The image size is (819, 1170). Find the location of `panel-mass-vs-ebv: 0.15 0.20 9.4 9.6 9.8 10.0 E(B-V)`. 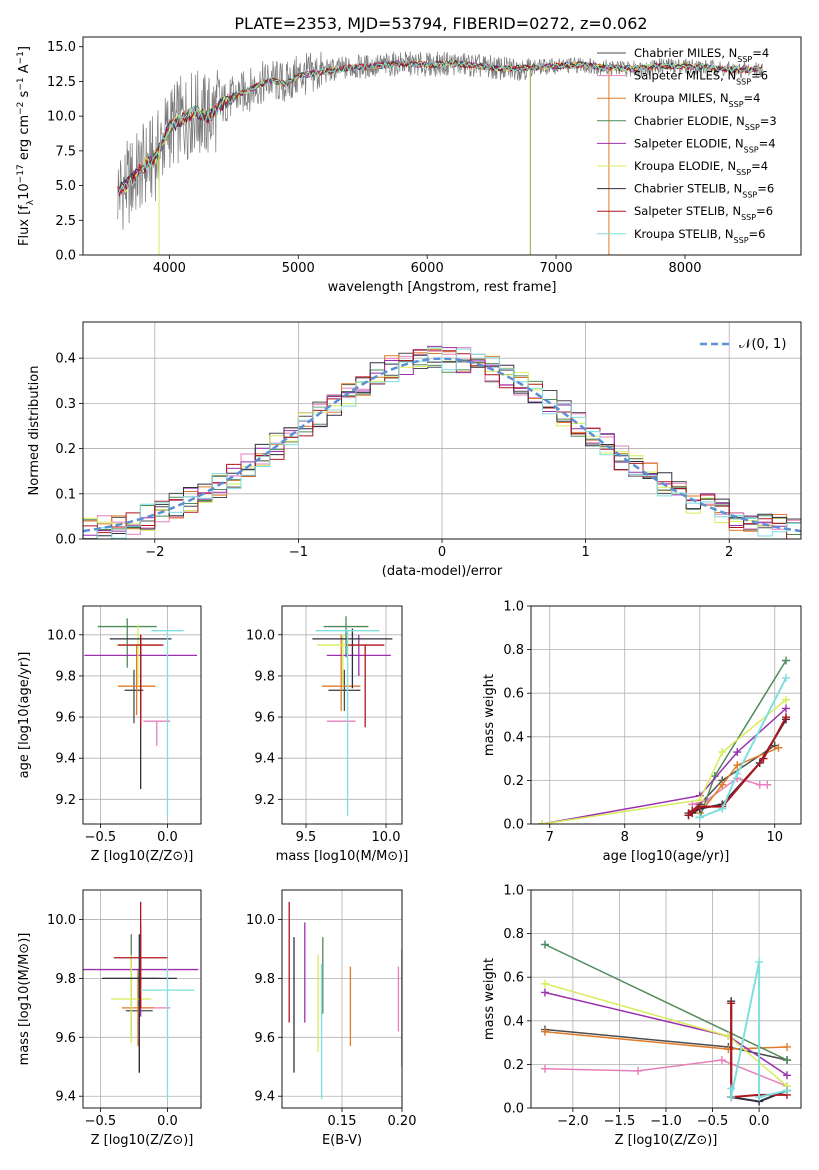

panel-mass-vs-ebv: 0.15 0.20 9.4 9.6 9.8 10.0 E(B-V) is located at coordinates (331, 1018).